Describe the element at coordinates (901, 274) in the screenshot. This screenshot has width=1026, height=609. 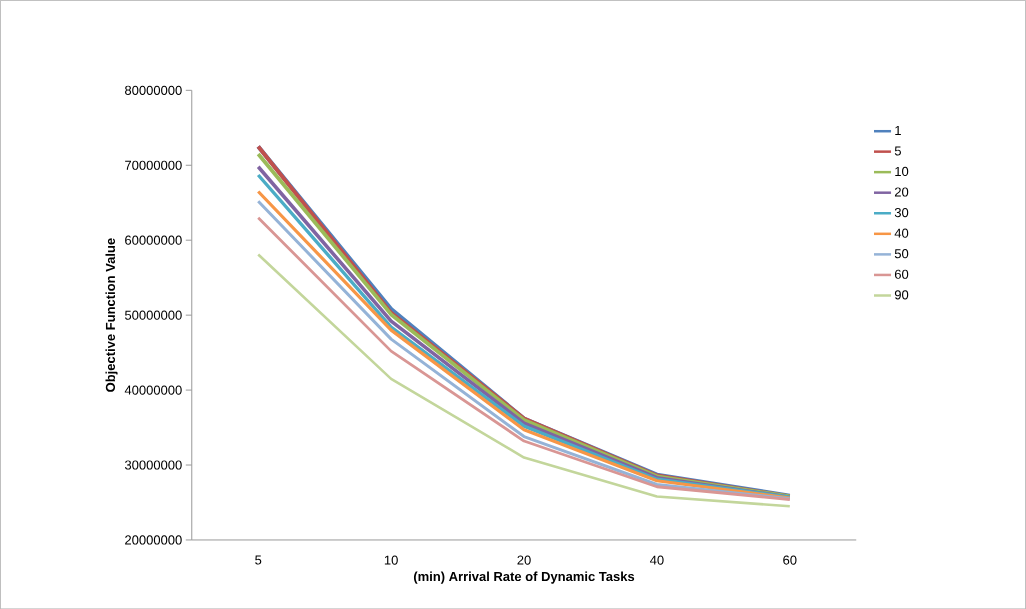
I see `legend-label: 60` at that location.